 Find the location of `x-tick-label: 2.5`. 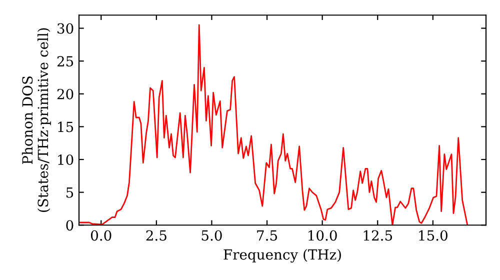

x-tick-label: 2.5 is located at coordinates (156, 235).